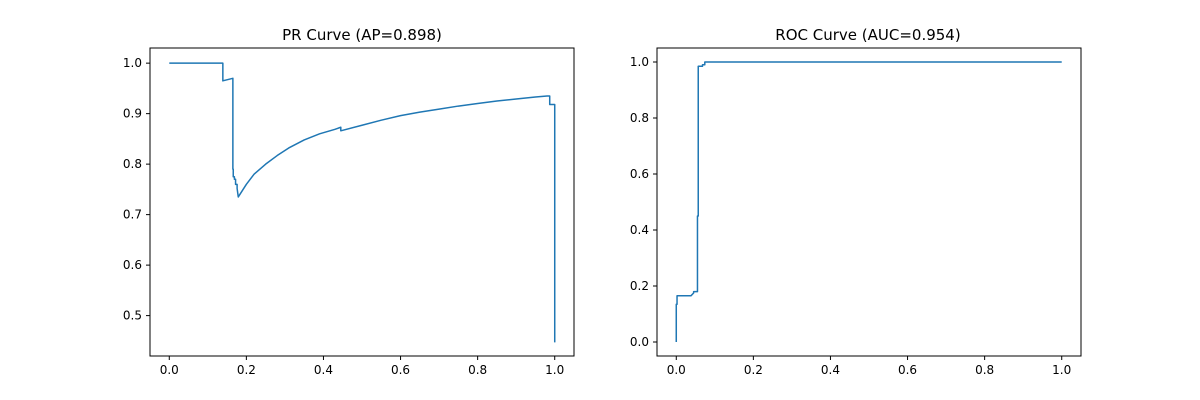 This screenshot has width=1200, height=400. I want to click on pr-y-tick-label: 1.0, so click(132, 63).